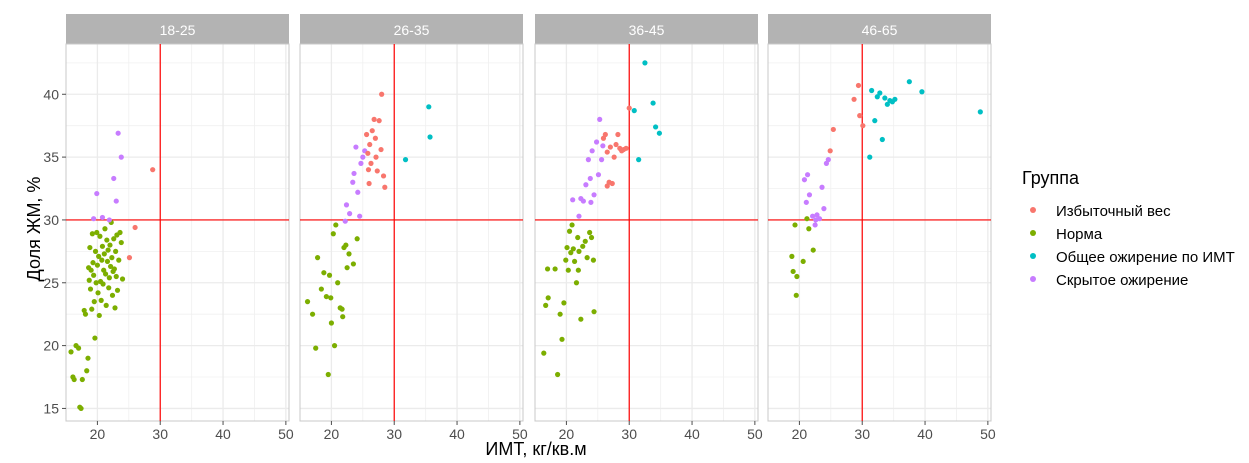 The height and width of the screenshot is (463, 1249). What do you see at coordinates (800, 434) in the screenshot?
I see `x-tick-label: 20` at bounding box center [800, 434].